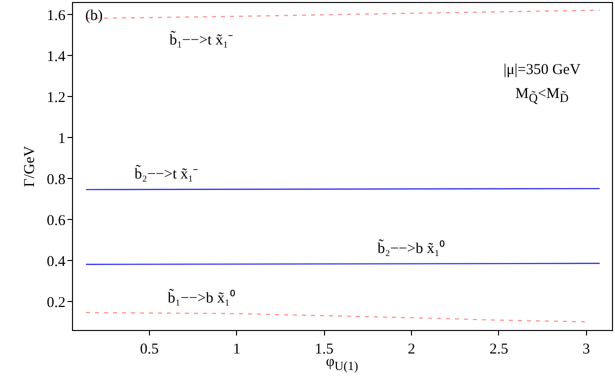 The image size is (615, 380). Describe the element at coordinates (201, 297) in the screenshot. I see `annotation: b̃₁−−>b x̃₁⁰` at that location.